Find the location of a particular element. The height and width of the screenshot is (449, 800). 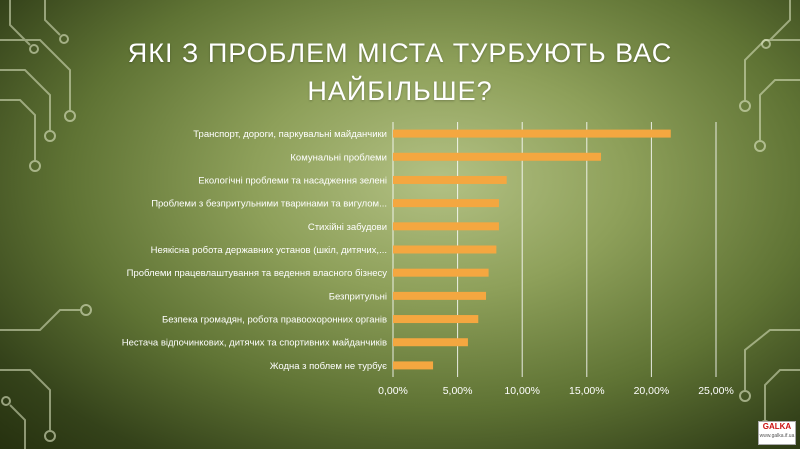

title-line-2: НАЙБІЛЬШЕ? is located at coordinates (400, 91).